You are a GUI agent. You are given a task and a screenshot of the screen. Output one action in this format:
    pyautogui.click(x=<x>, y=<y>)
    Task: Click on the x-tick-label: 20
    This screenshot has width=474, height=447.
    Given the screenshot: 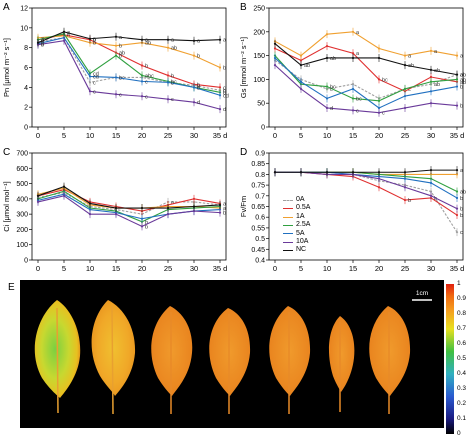 What is the action you would take?
    pyautogui.click(x=379, y=268)
    